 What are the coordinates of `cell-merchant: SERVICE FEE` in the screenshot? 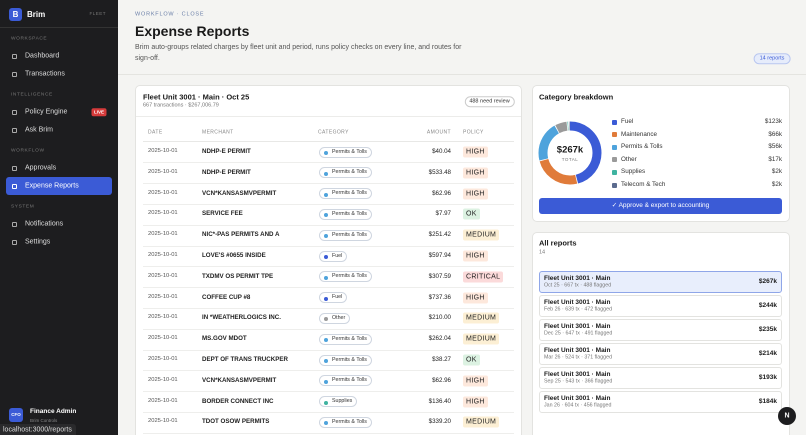 It's located at (222, 214).